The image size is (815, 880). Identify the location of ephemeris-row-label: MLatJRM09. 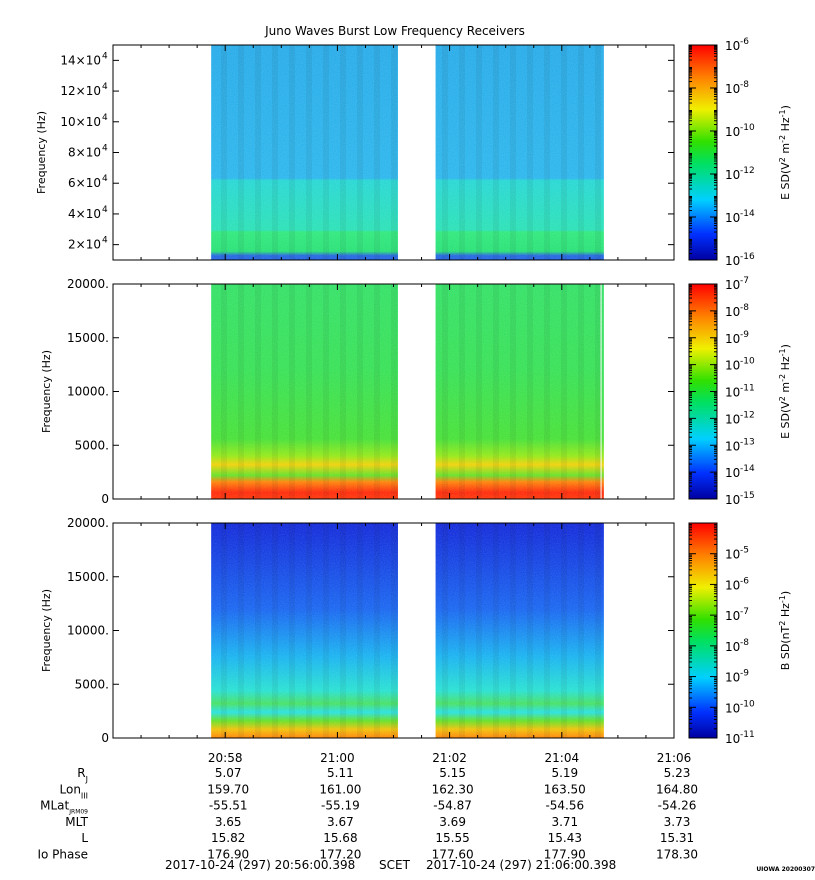
(64, 807).